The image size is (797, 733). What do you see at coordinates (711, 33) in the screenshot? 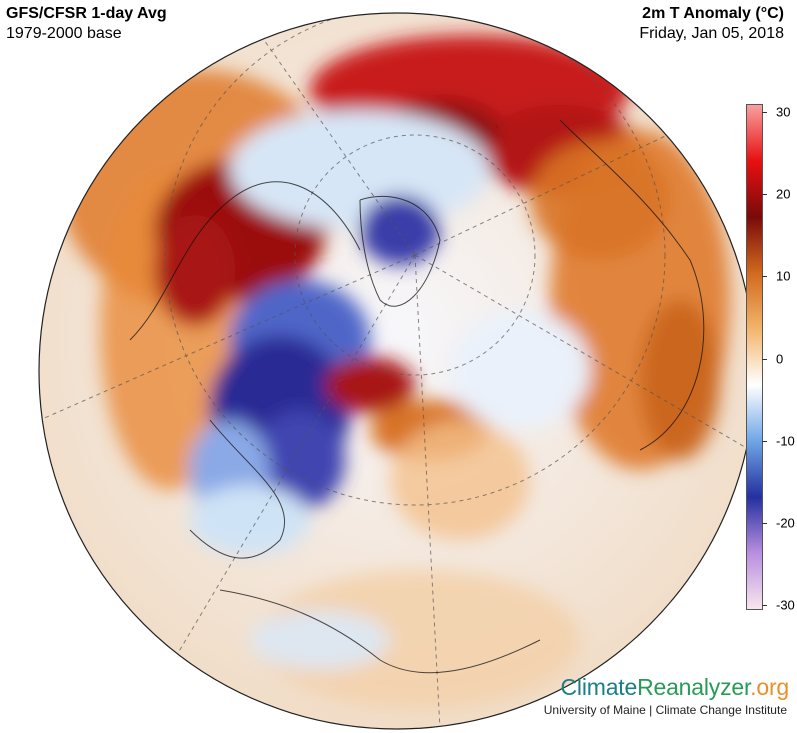
I see `date-label: Friday, Jan 05, 2018` at bounding box center [711, 33].